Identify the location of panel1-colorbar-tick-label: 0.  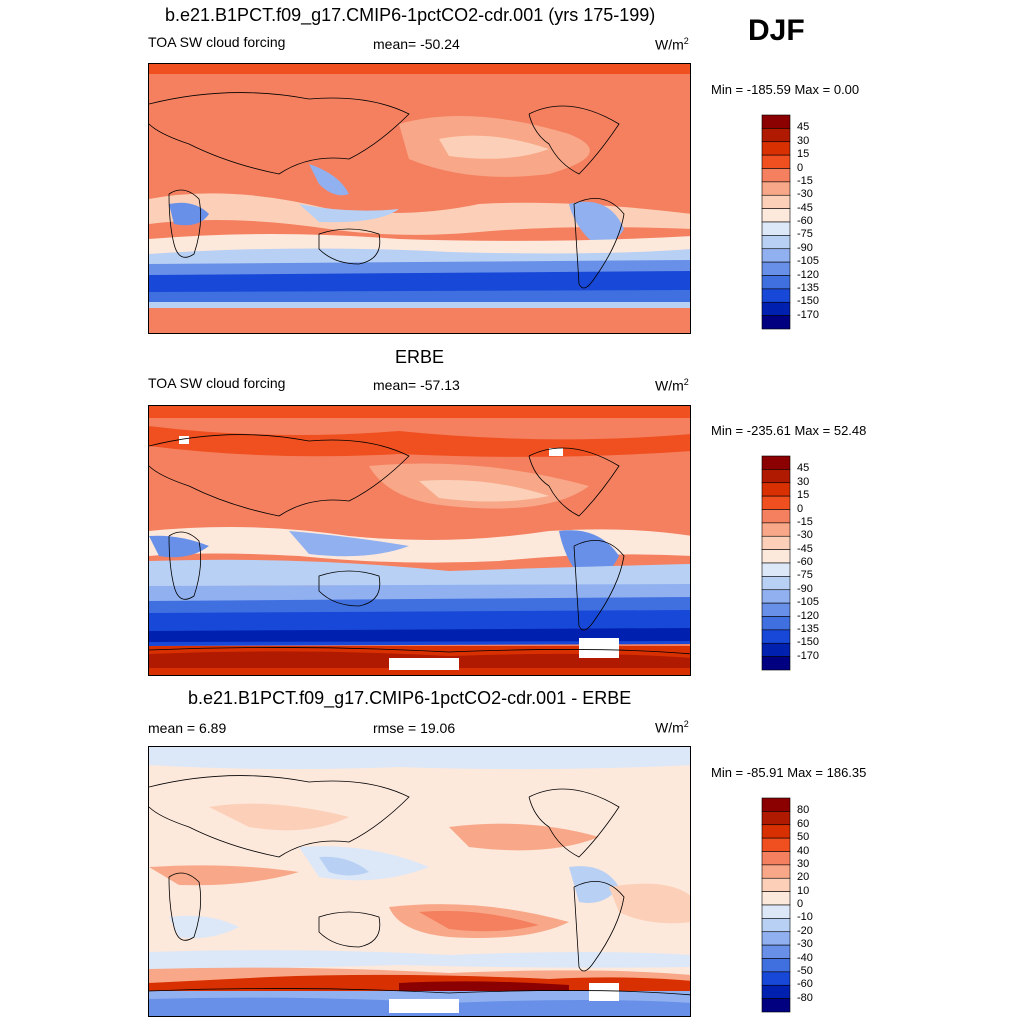
(800, 167).